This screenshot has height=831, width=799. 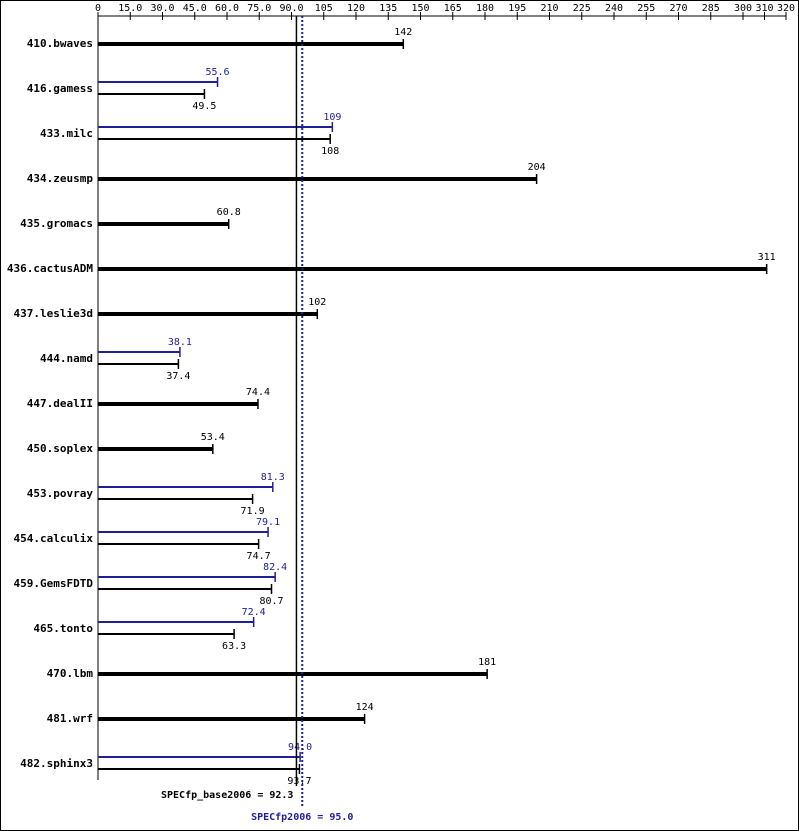 I want to click on value-label: 72.4, so click(x=254, y=612).